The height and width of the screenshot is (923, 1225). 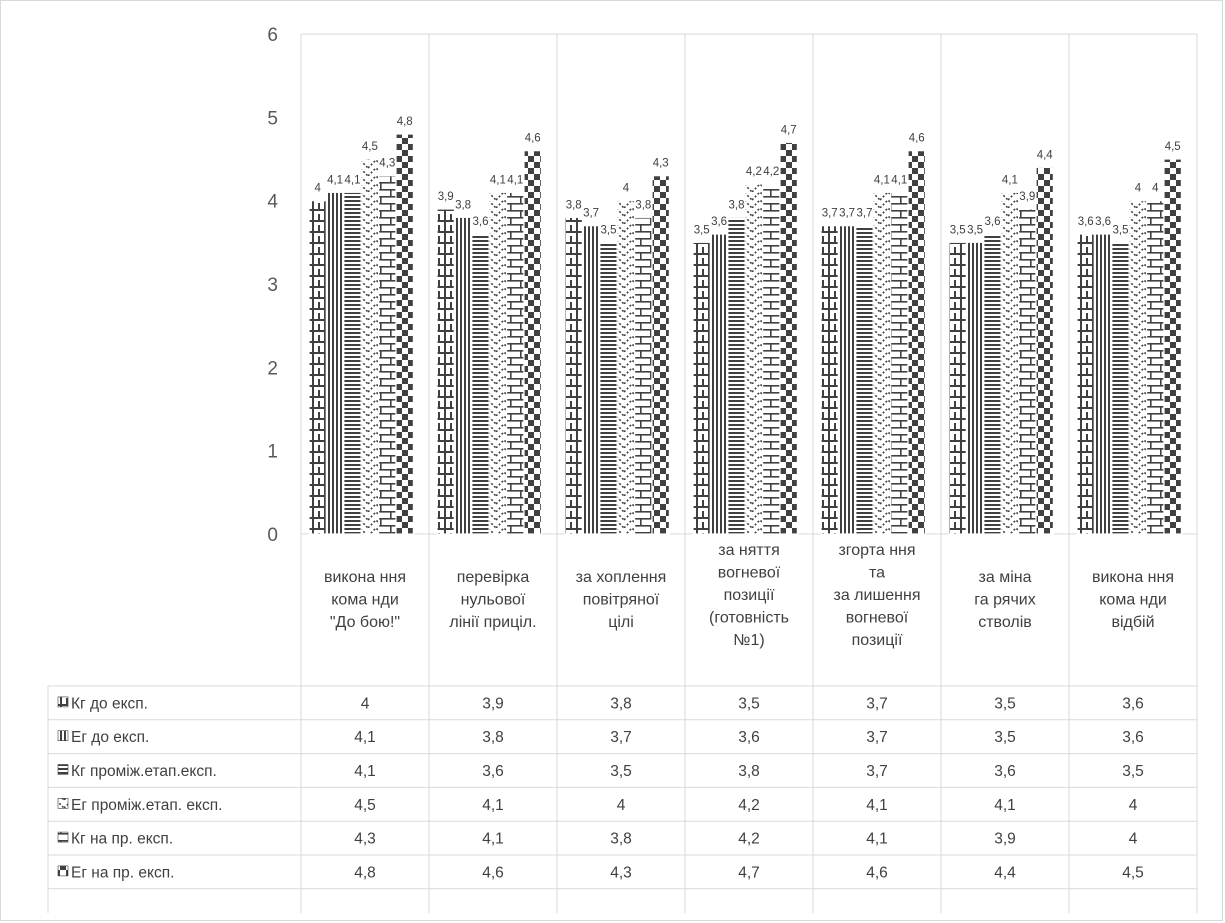 What do you see at coordinates (876, 550) in the screenshot?
I see `category-label: згорта ння` at bounding box center [876, 550].